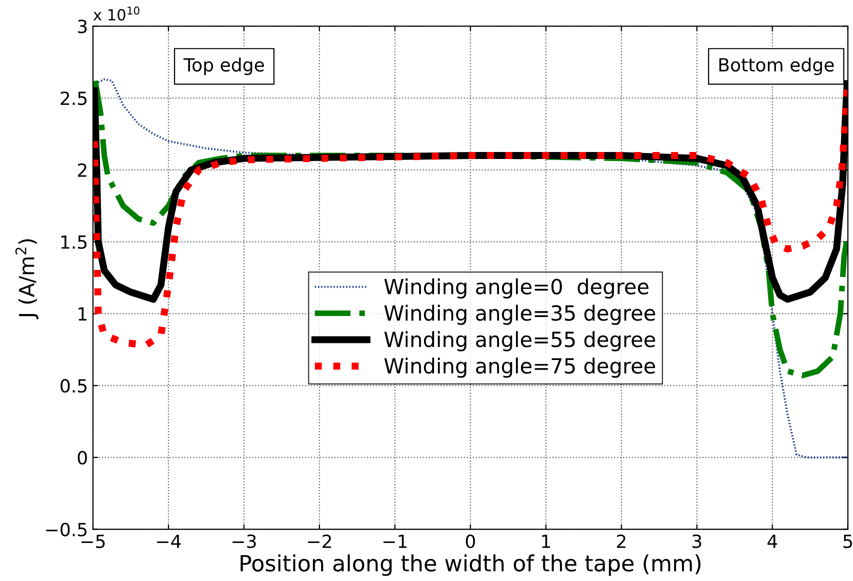 The height and width of the screenshot is (581, 853). I want to click on x-tick-label: −2, so click(319, 541).